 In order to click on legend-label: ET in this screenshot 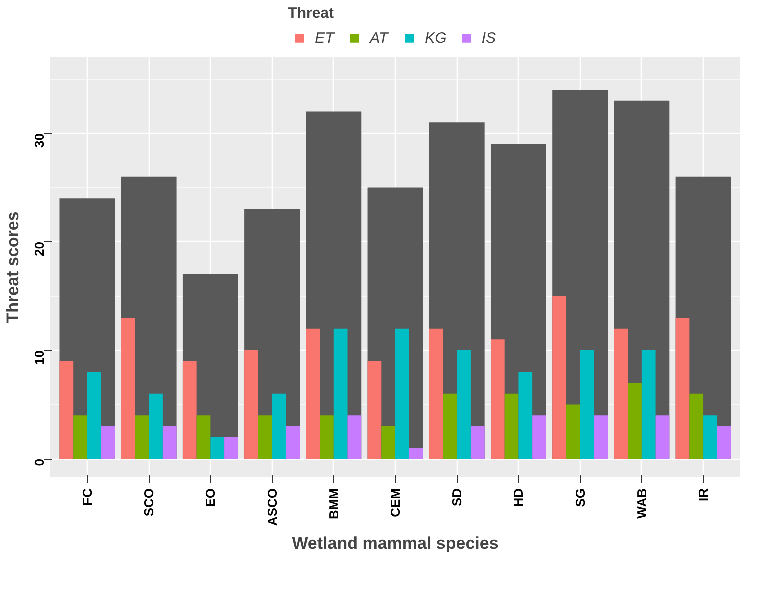, I will do `click(325, 38)`.